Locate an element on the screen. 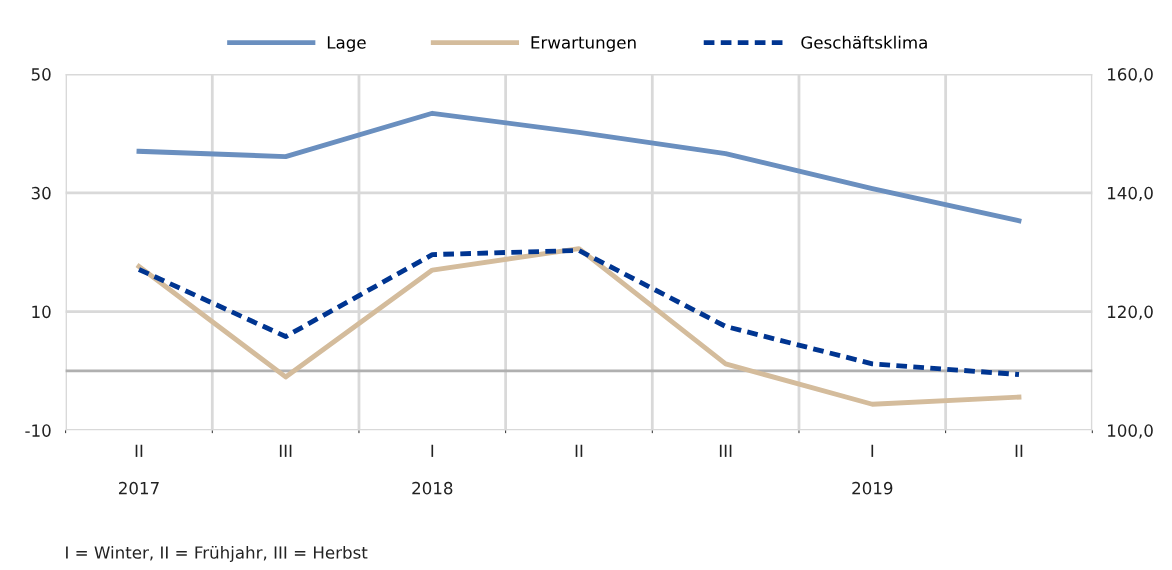  y2-tick-label: 160,0 is located at coordinates (1130, 75).